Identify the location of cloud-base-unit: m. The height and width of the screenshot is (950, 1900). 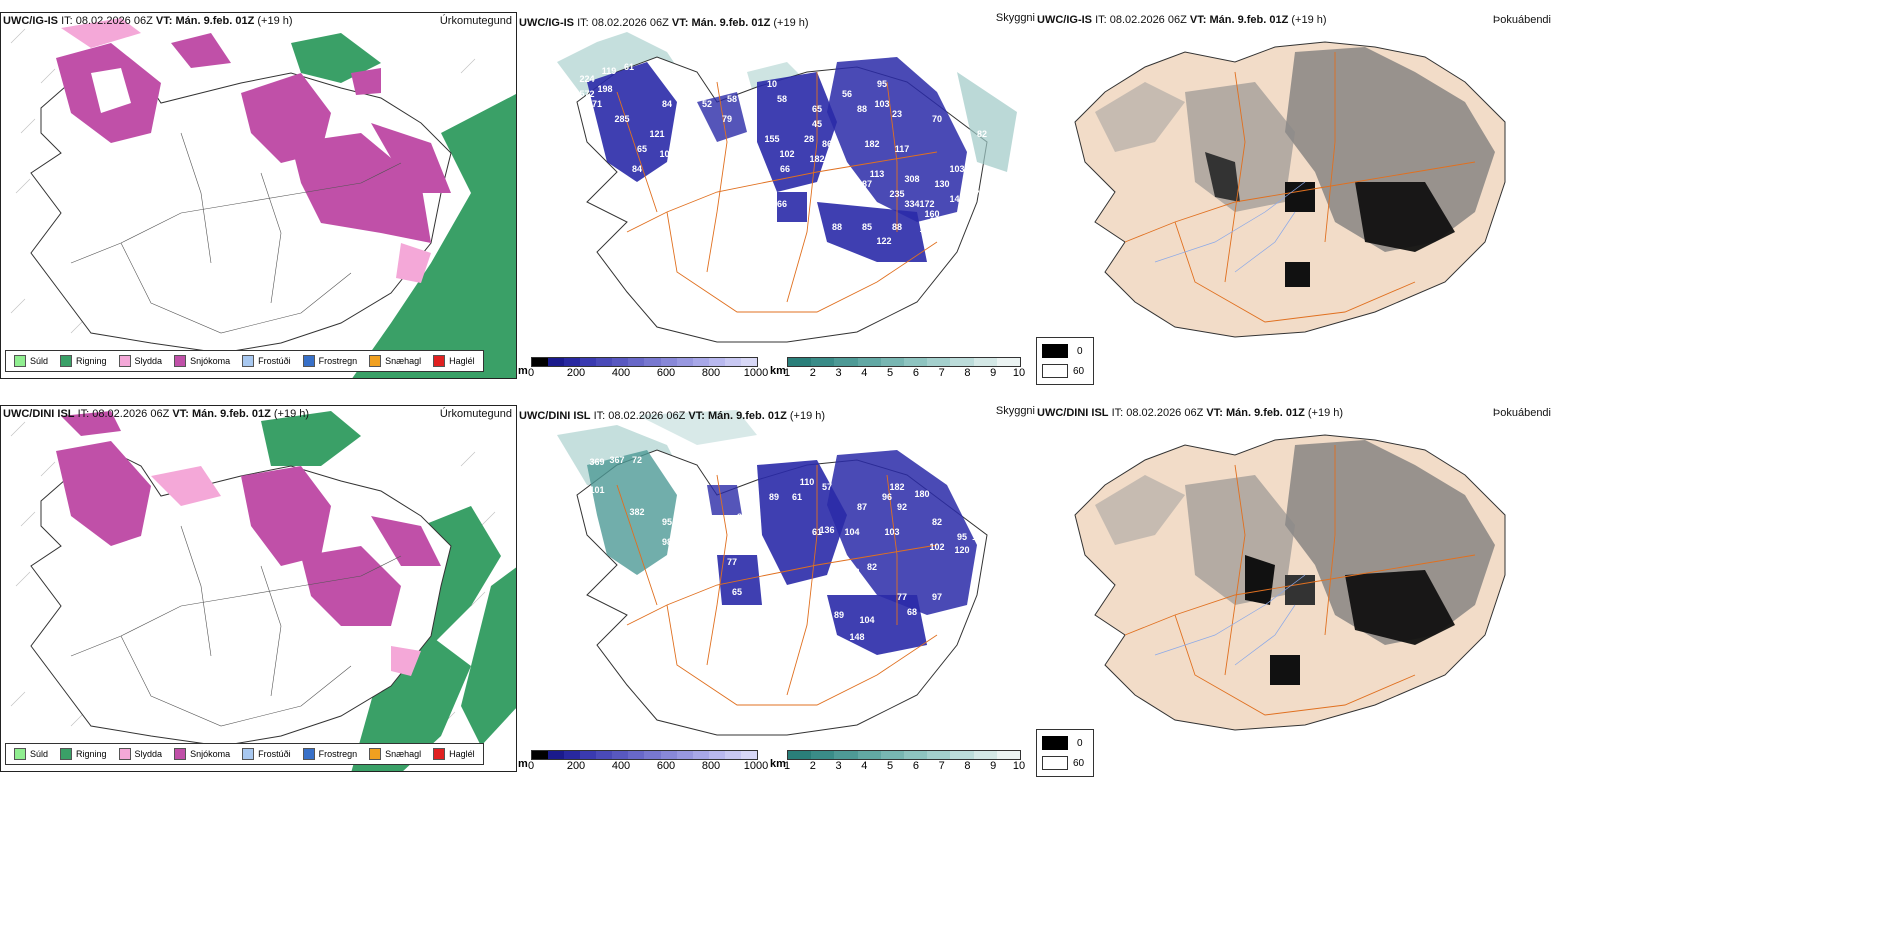
(523, 371).